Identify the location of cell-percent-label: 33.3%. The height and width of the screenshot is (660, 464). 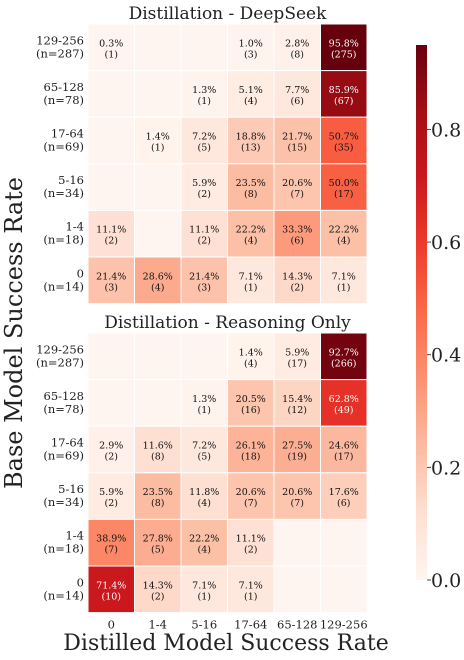
(297, 230).